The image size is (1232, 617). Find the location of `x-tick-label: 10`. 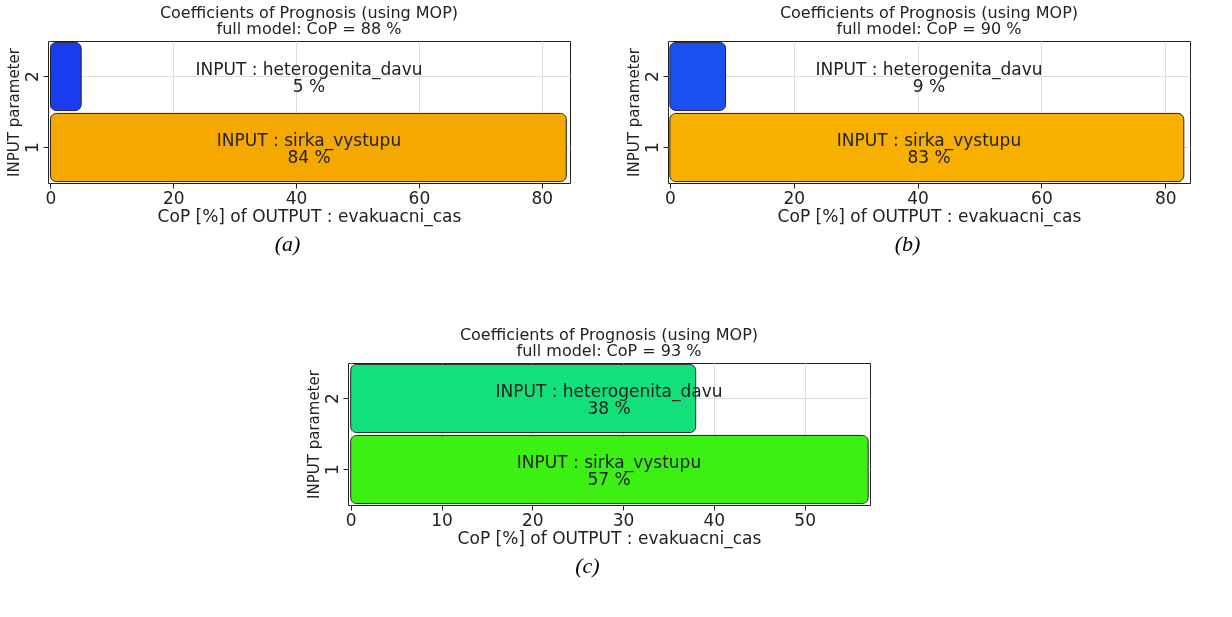

x-tick-label: 10 is located at coordinates (442, 519).